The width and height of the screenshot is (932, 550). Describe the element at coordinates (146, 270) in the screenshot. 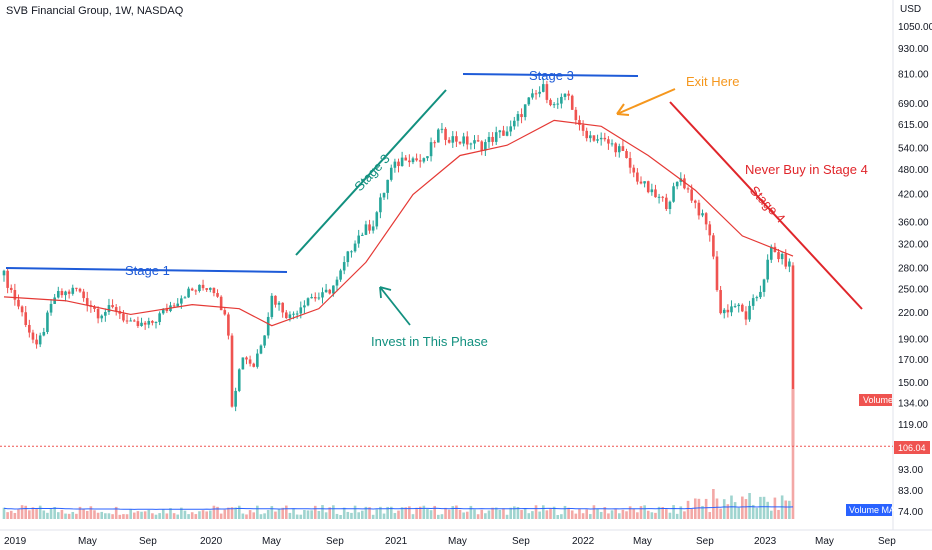

I see `stage1-line` at that location.